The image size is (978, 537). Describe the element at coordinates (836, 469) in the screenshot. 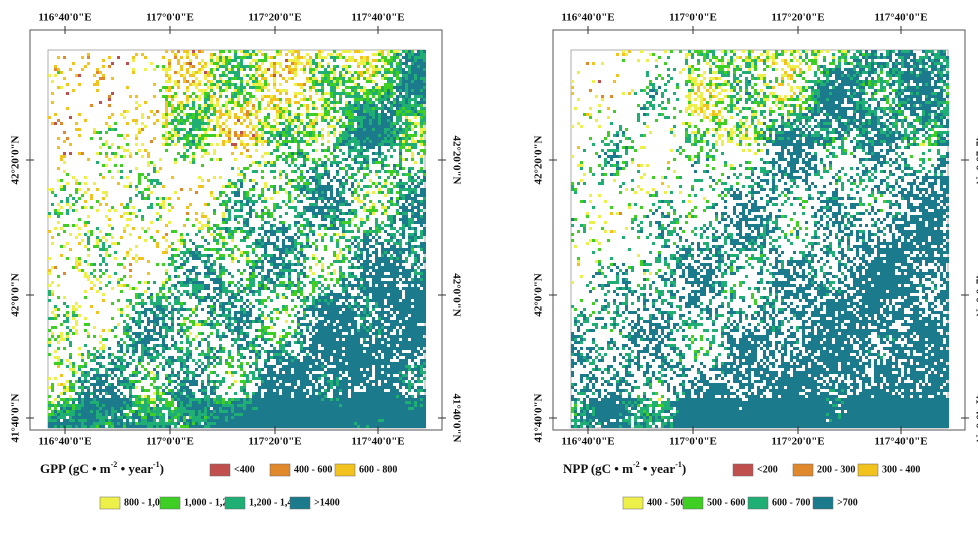

I see `legend-label: 200 - 300` at that location.